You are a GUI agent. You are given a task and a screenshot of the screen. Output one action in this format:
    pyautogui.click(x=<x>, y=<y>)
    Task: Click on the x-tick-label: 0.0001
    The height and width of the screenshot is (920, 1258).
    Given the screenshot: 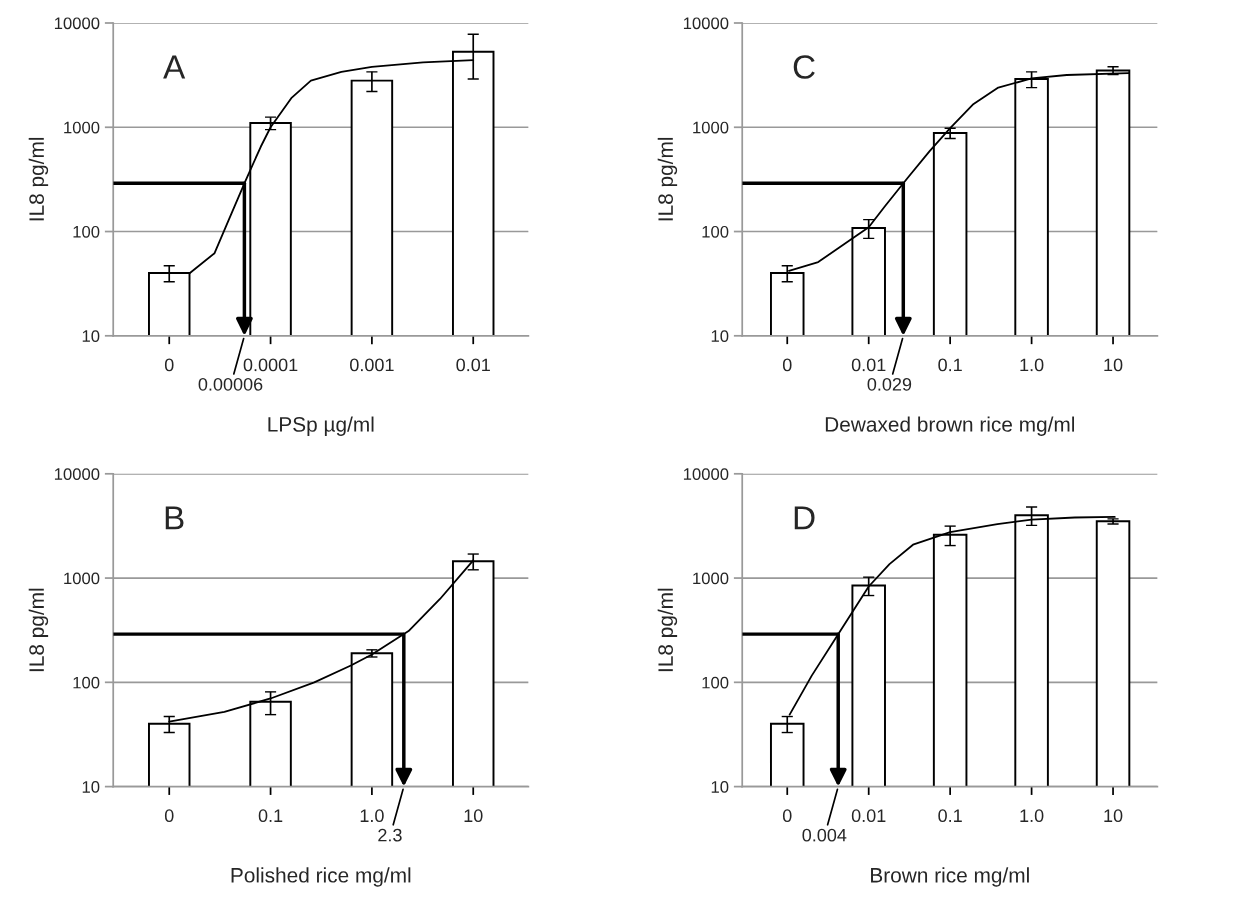 What is the action you would take?
    pyautogui.click(x=270, y=365)
    